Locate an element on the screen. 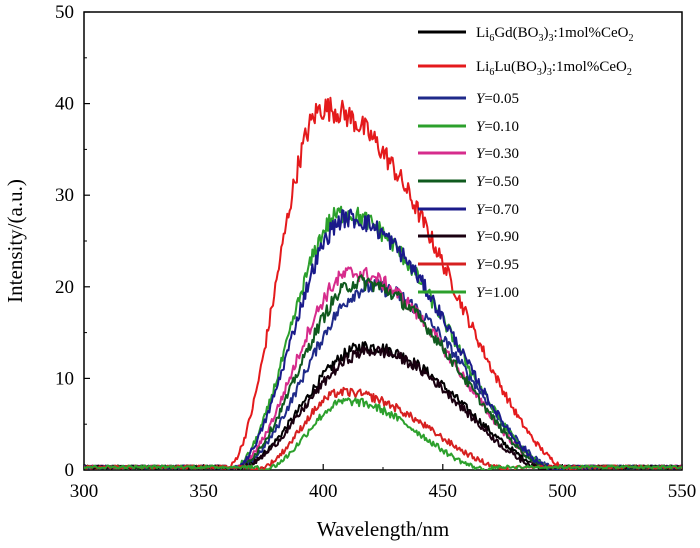  legend-label: Y=0.90 is located at coordinates (497, 237).